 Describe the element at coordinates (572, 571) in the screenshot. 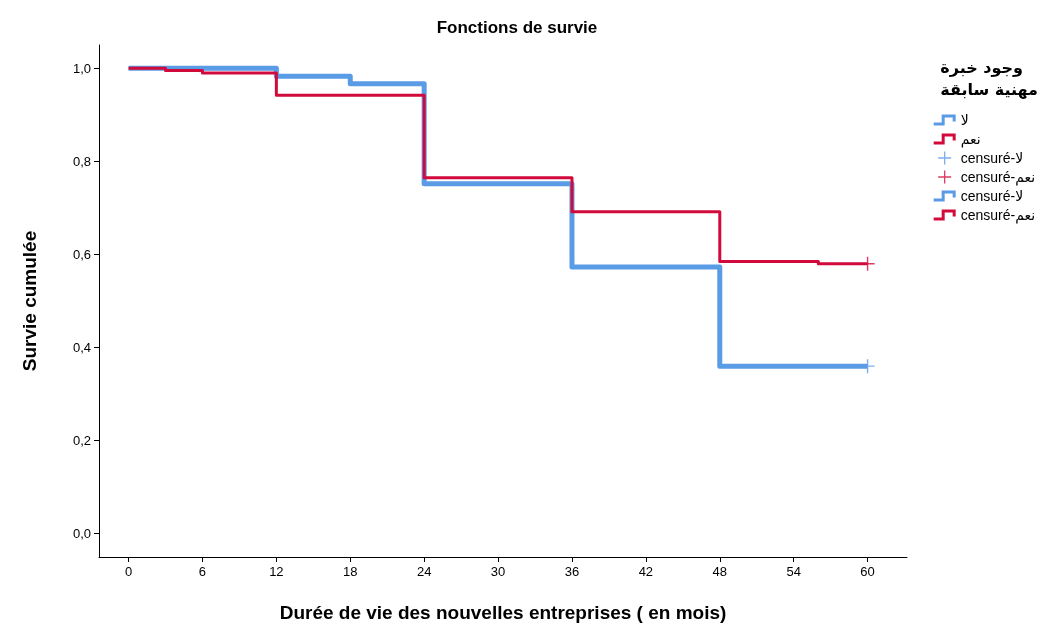

I see `x-tick-label: 36` at that location.